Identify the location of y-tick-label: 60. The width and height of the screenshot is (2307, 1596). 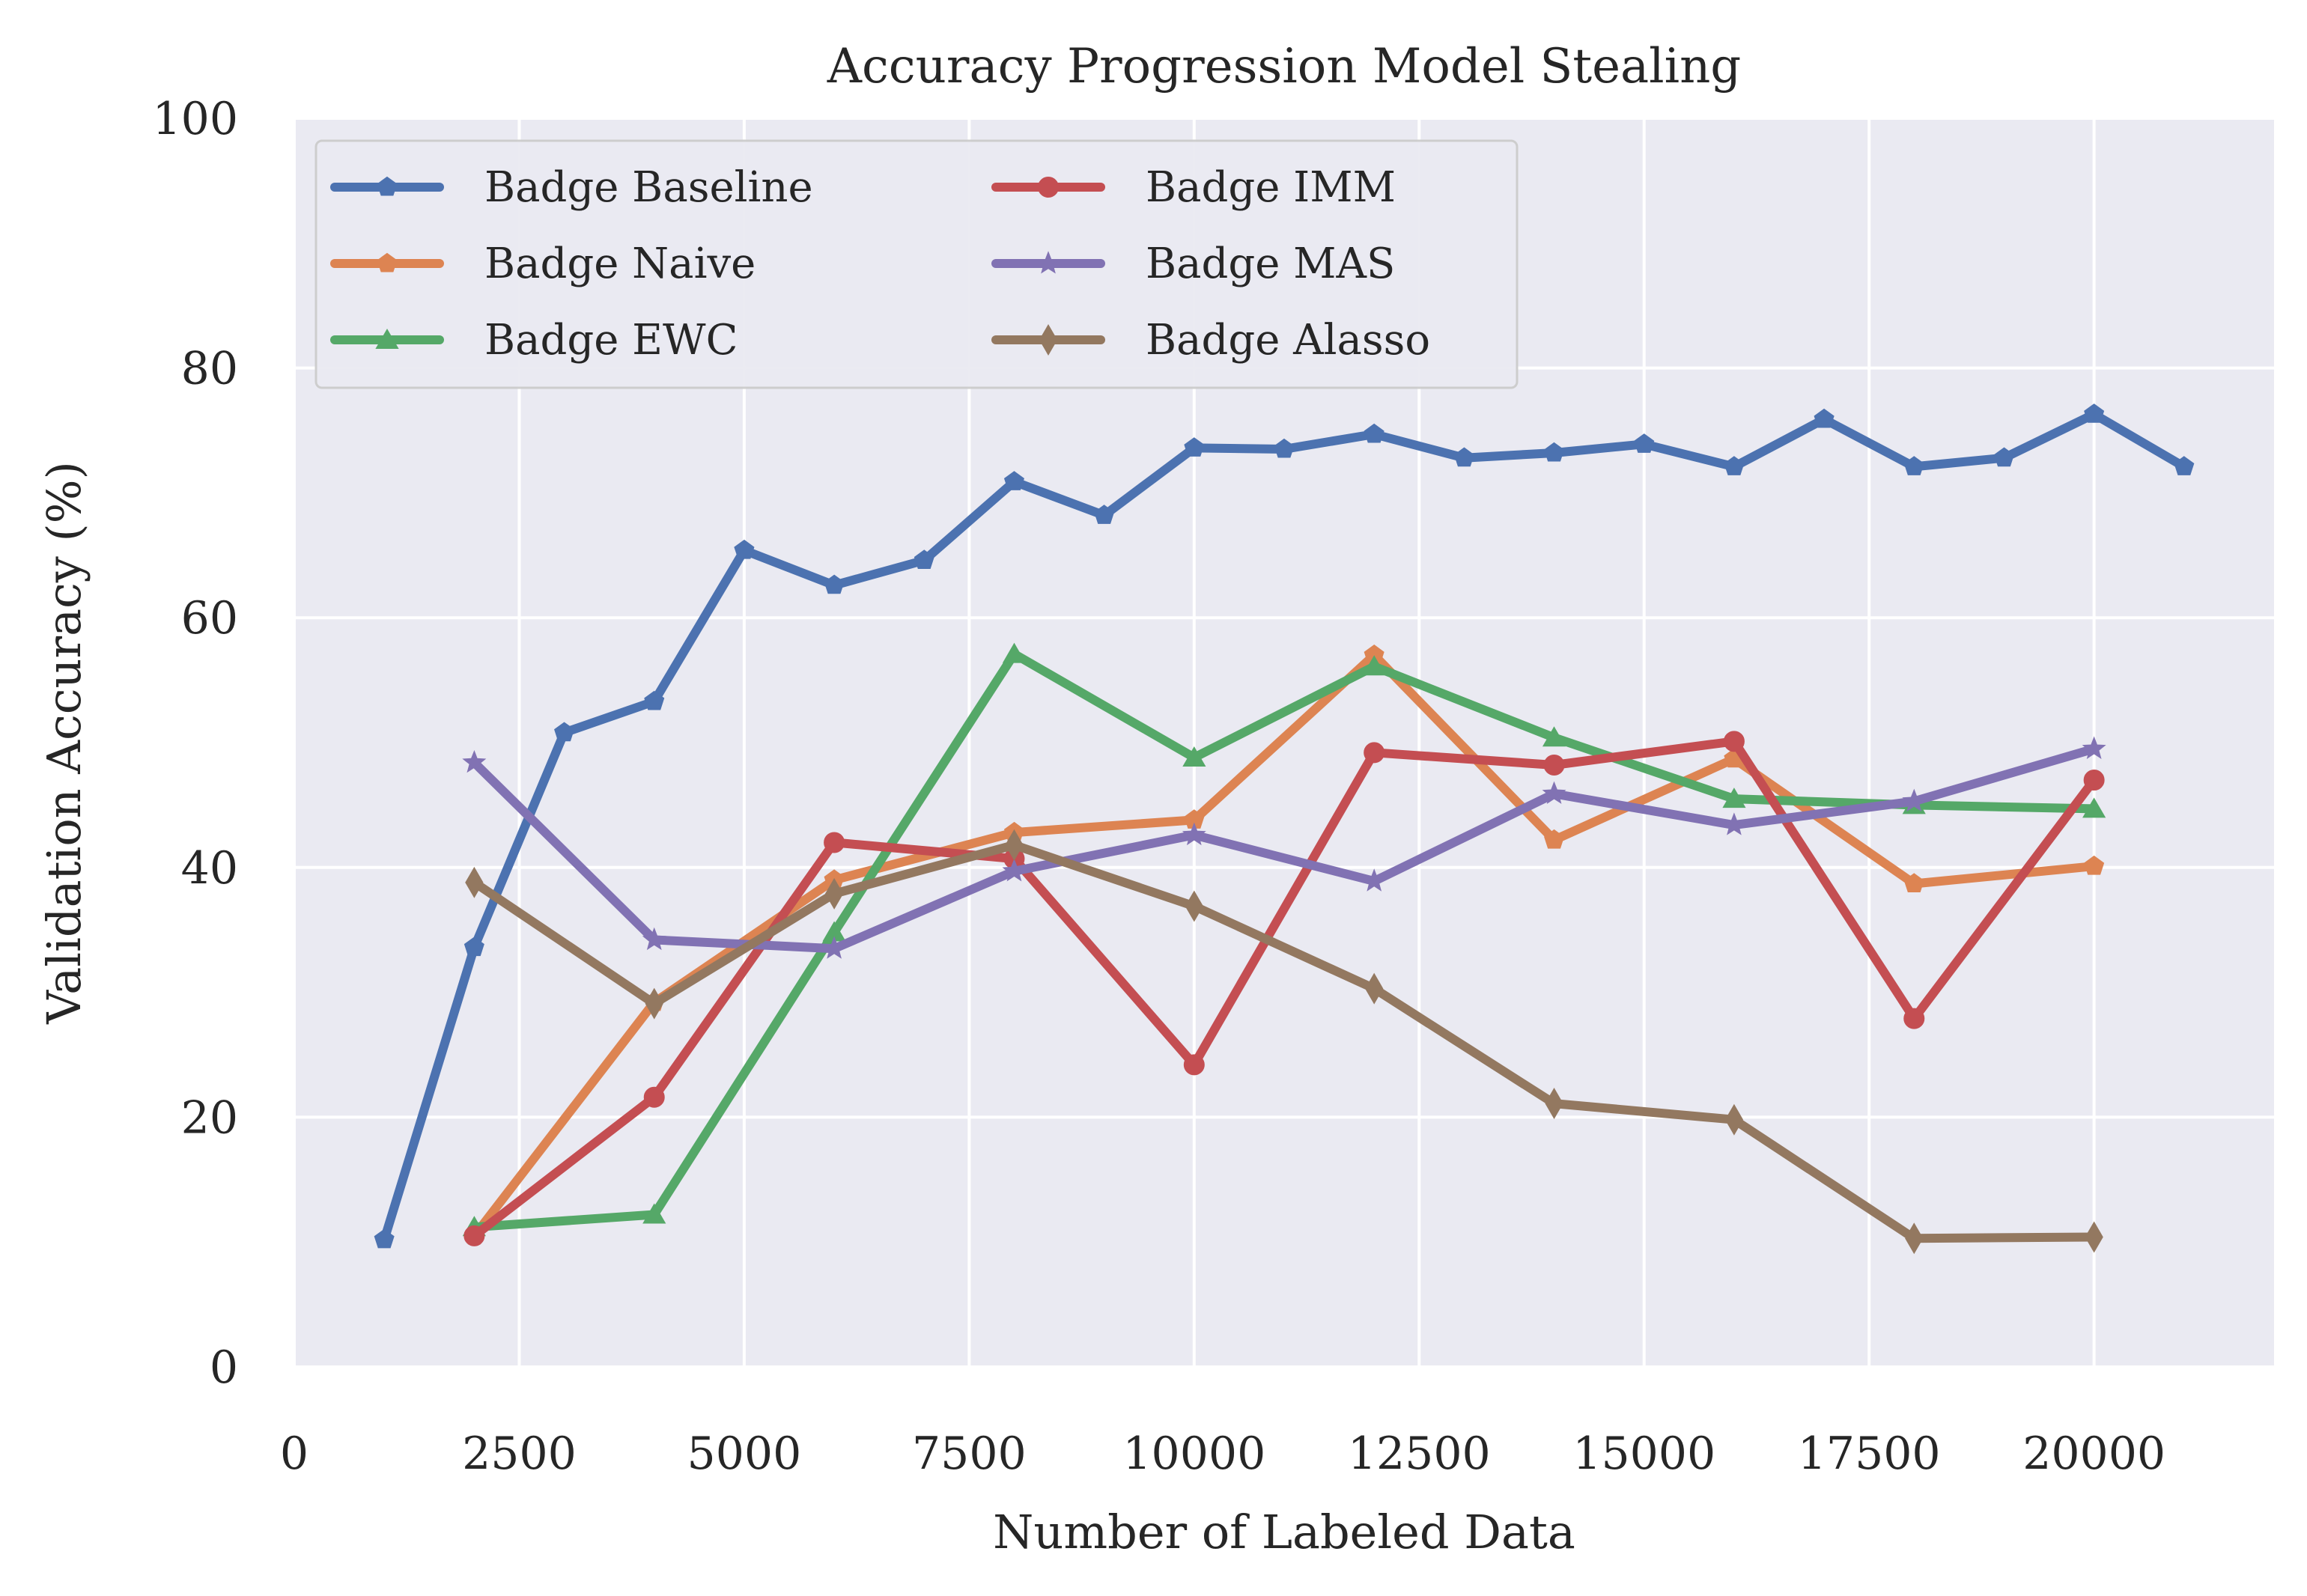
(209, 618).